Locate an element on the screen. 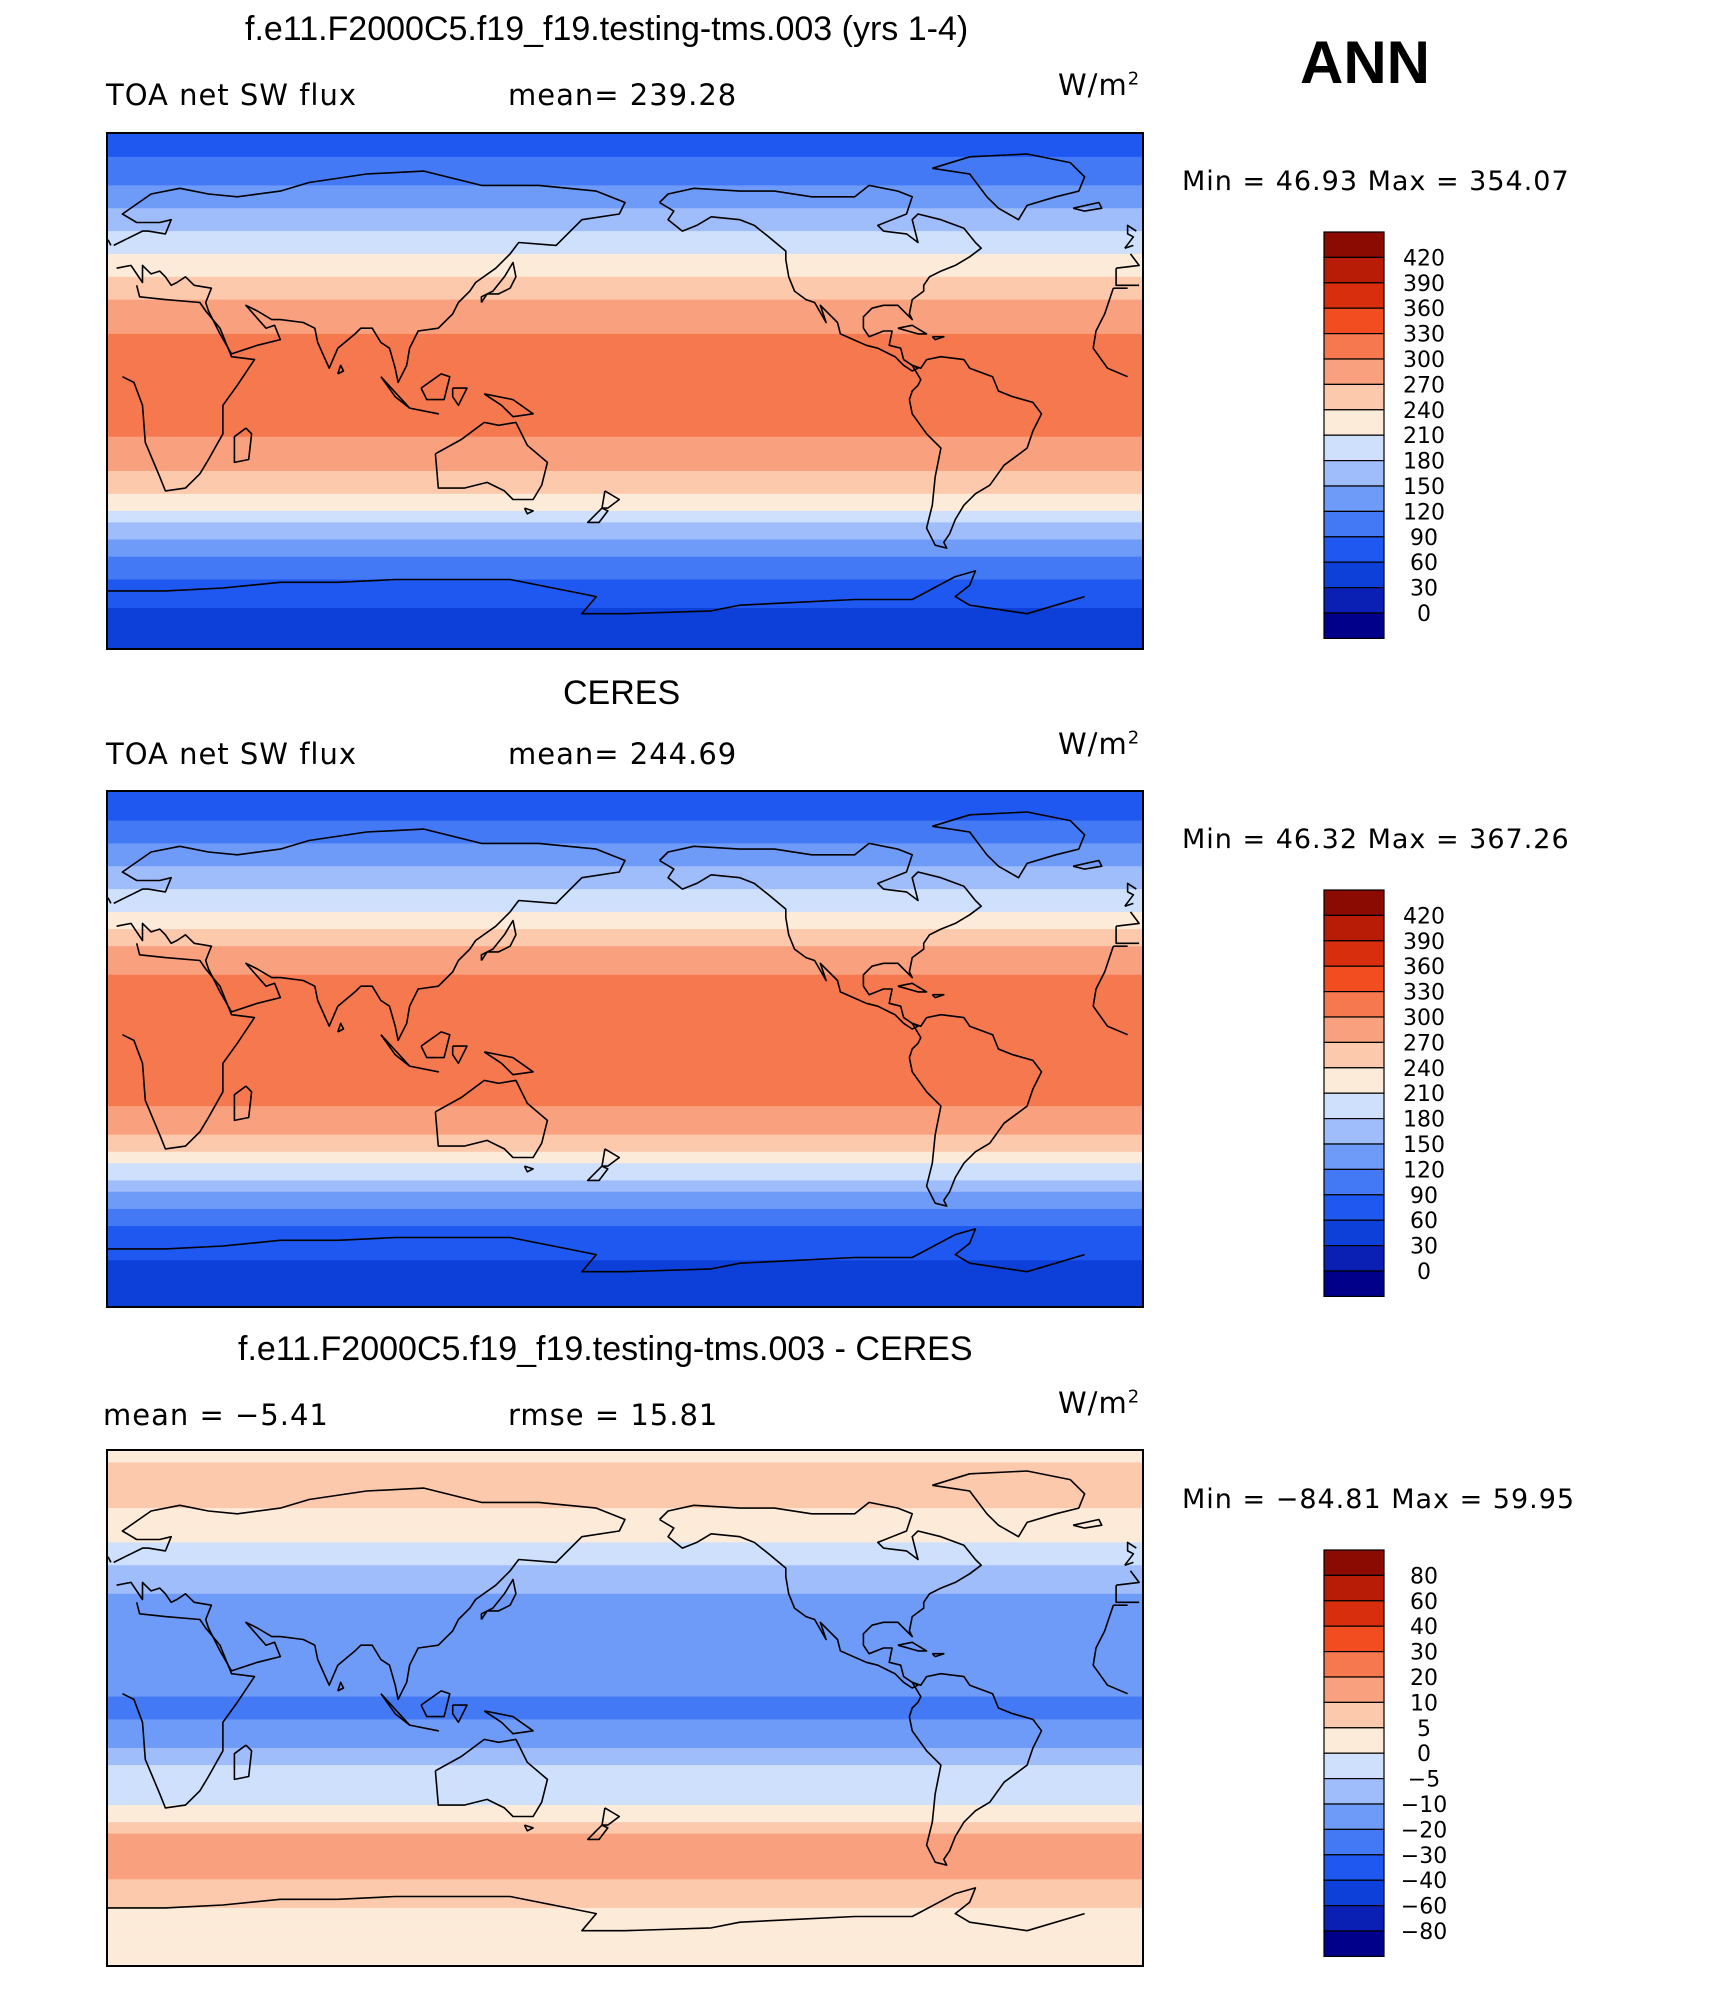 This screenshot has height=1991, width=1710. colorbar-tick-label: −80 is located at coordinates (1424, 1932).